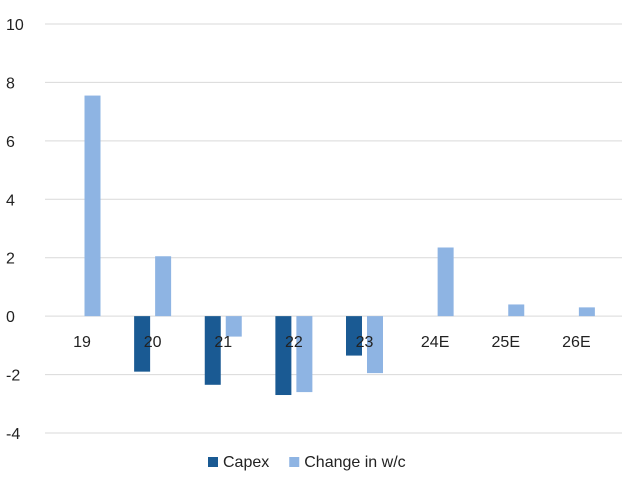 This screenshot has width=622, height=477. I want to click on legend: Capex Change in w/c, so click(307, 462).